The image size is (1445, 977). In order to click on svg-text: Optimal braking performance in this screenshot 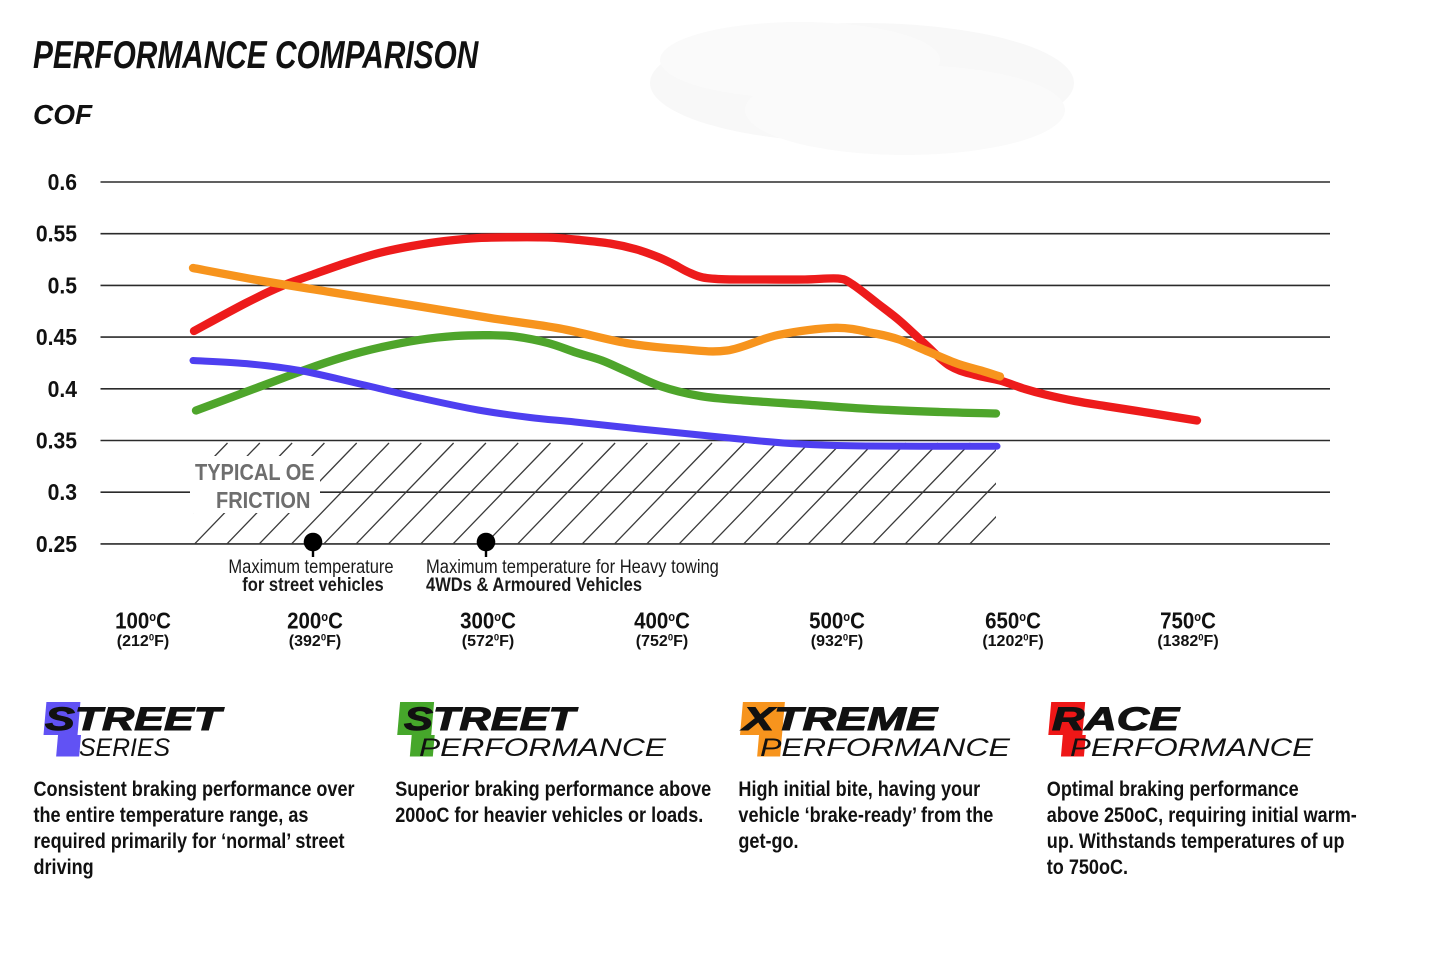, I will do `click(1173, 790)`.